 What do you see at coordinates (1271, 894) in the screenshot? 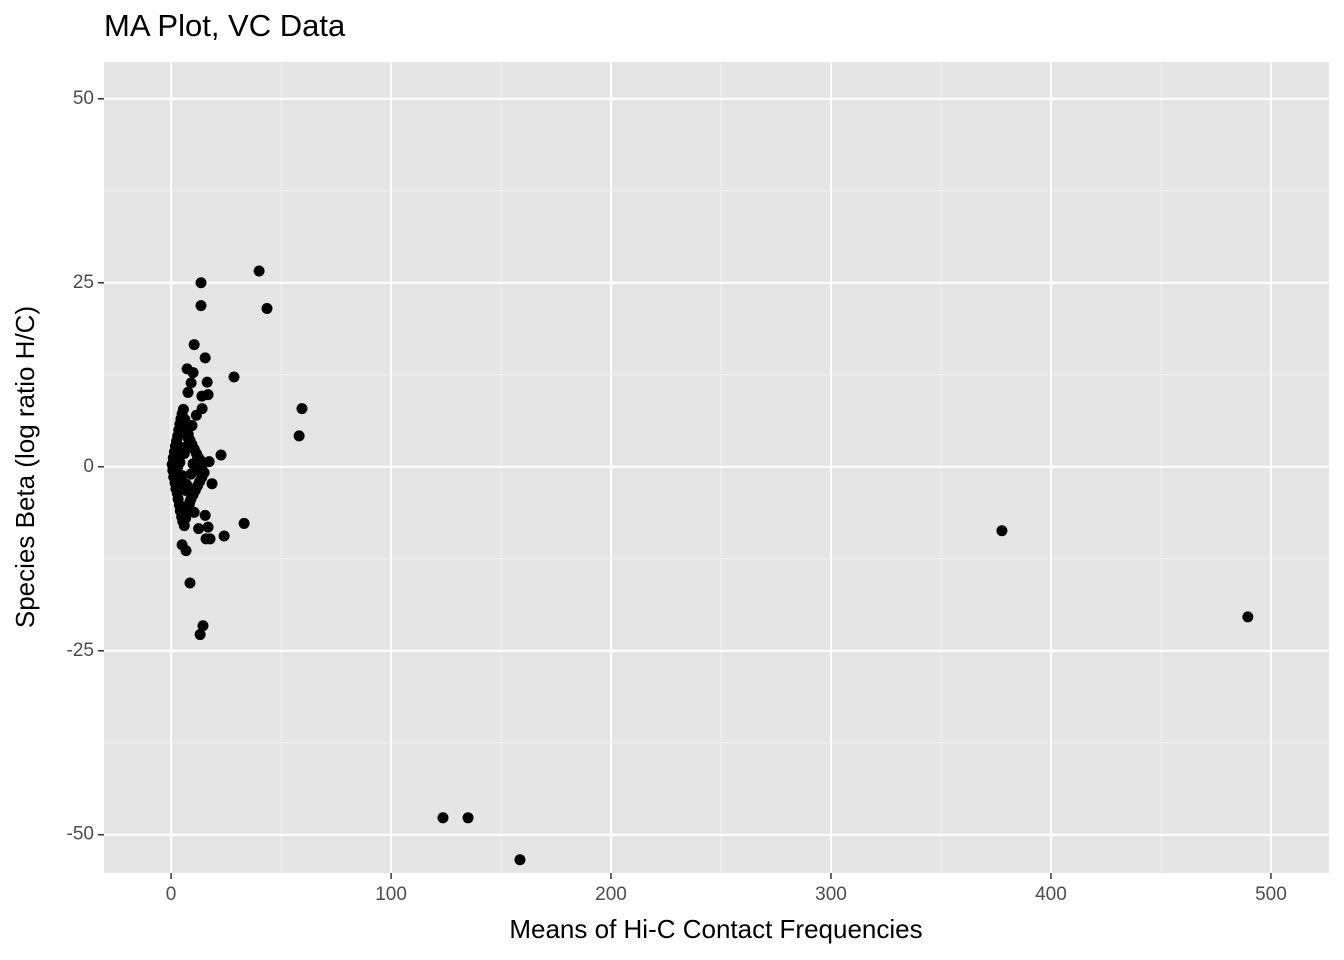
I see `x-tick-label: 500` at bounding box center [1271, 894].